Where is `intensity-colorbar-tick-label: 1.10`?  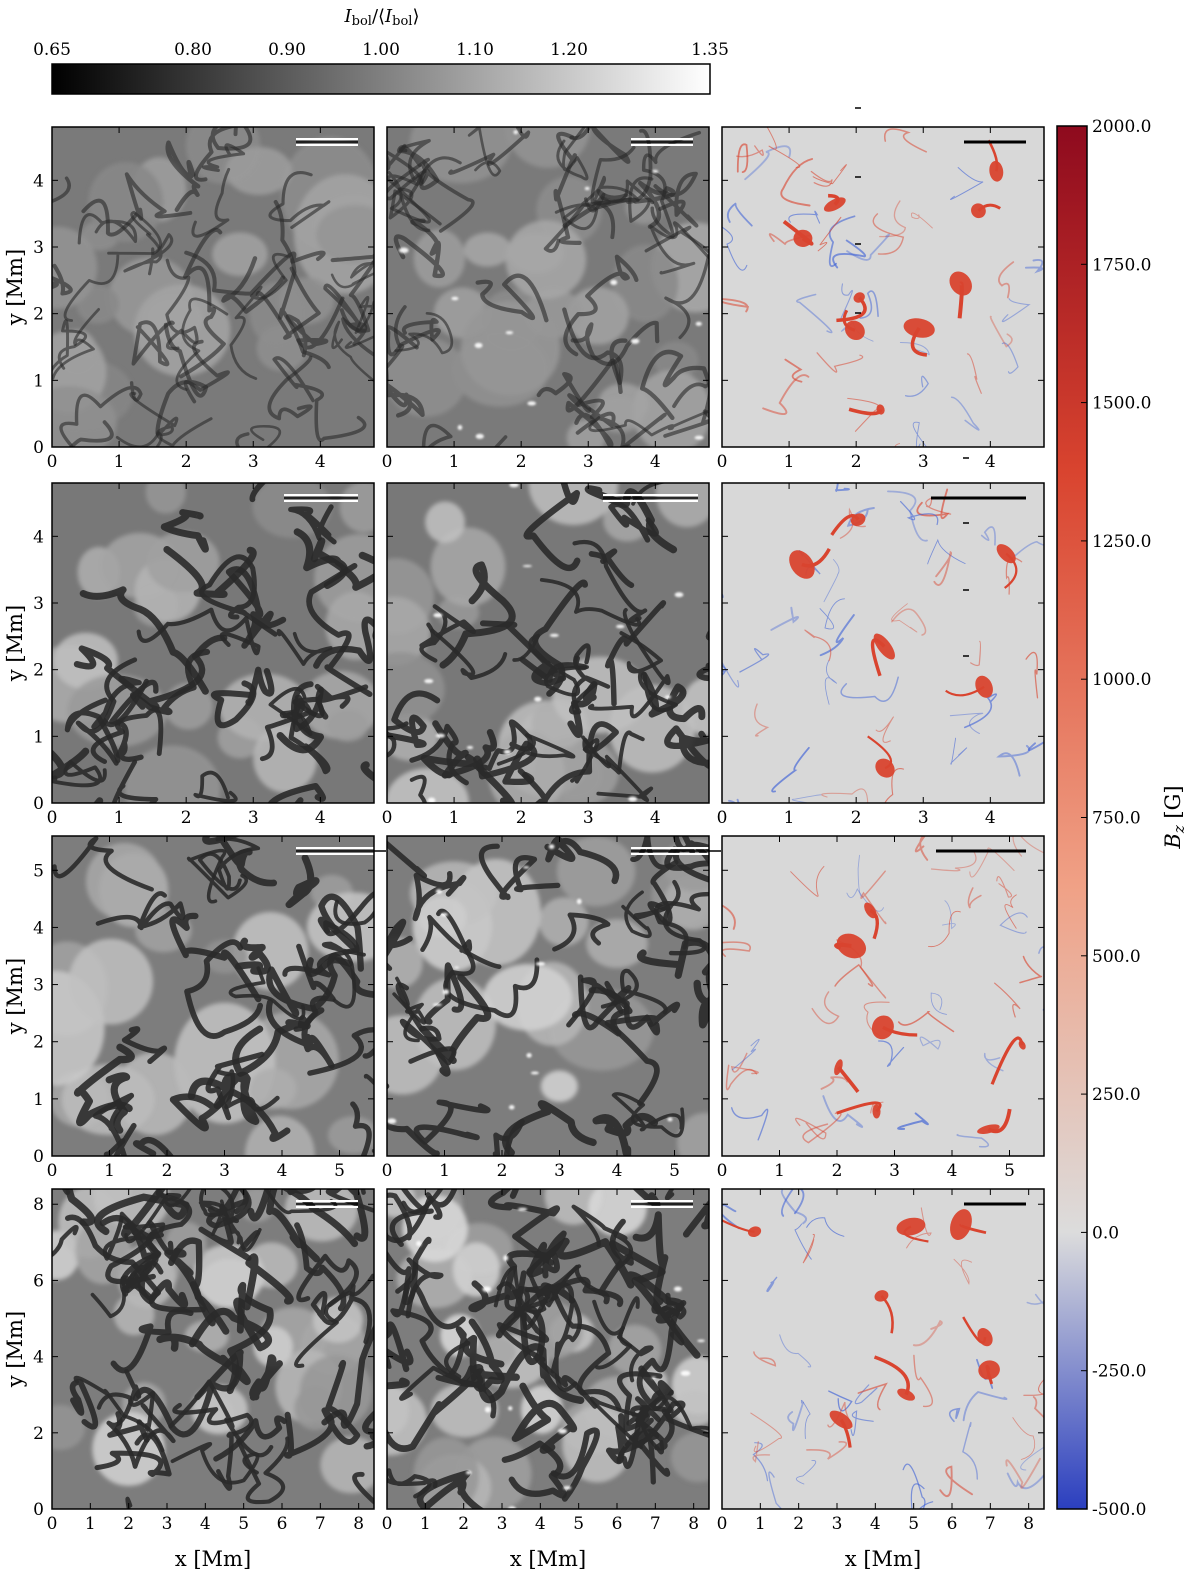
intensity-colorbar-tick-label: 1.10 is located at coordinates (475, 50).